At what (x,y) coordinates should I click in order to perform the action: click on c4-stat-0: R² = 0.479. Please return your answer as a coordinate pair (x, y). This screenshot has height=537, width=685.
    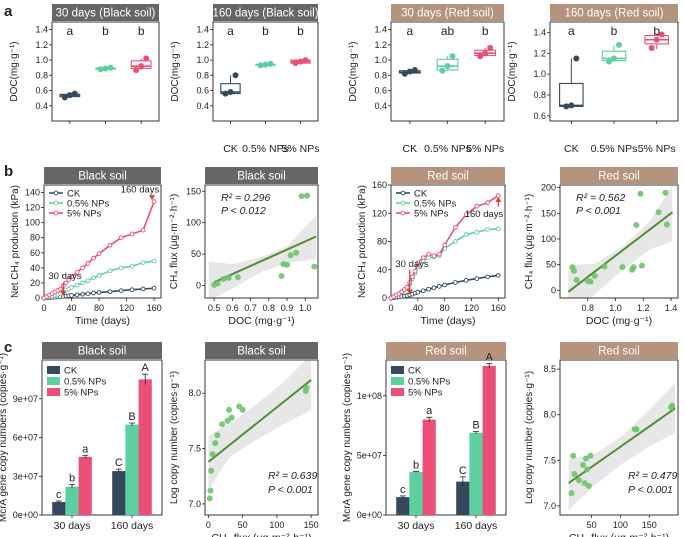
    Looking at the image, I should click on (652, 476).